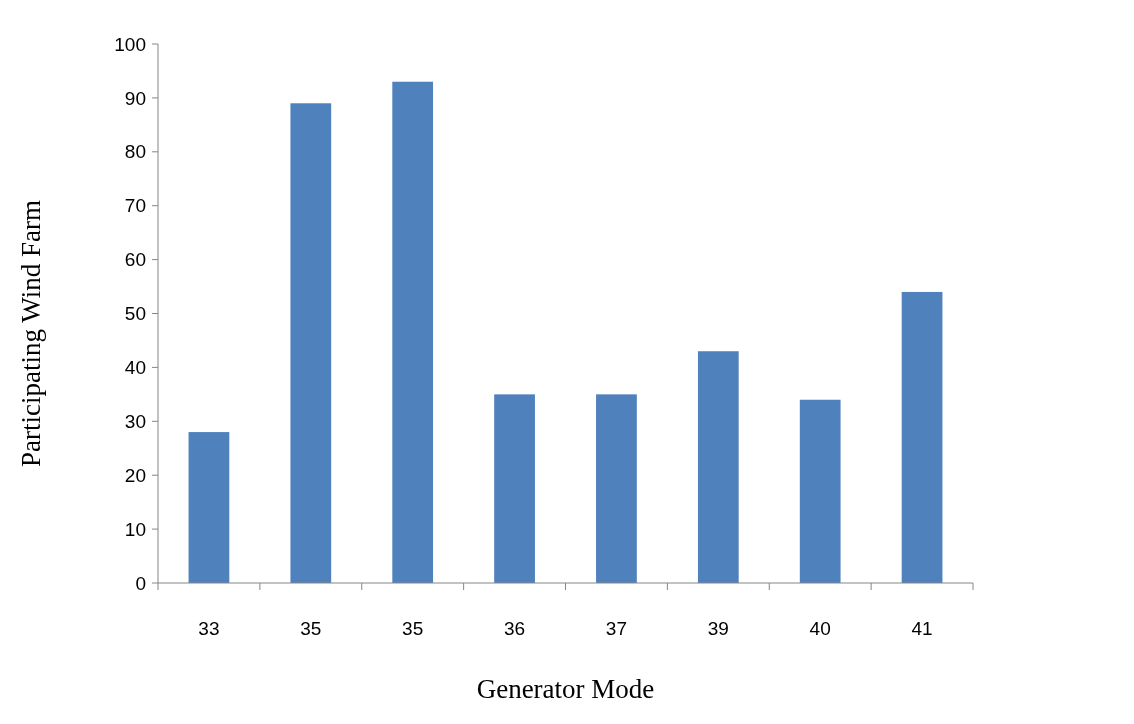  I want to click on x-tick-label: 39, so click(718, 628).